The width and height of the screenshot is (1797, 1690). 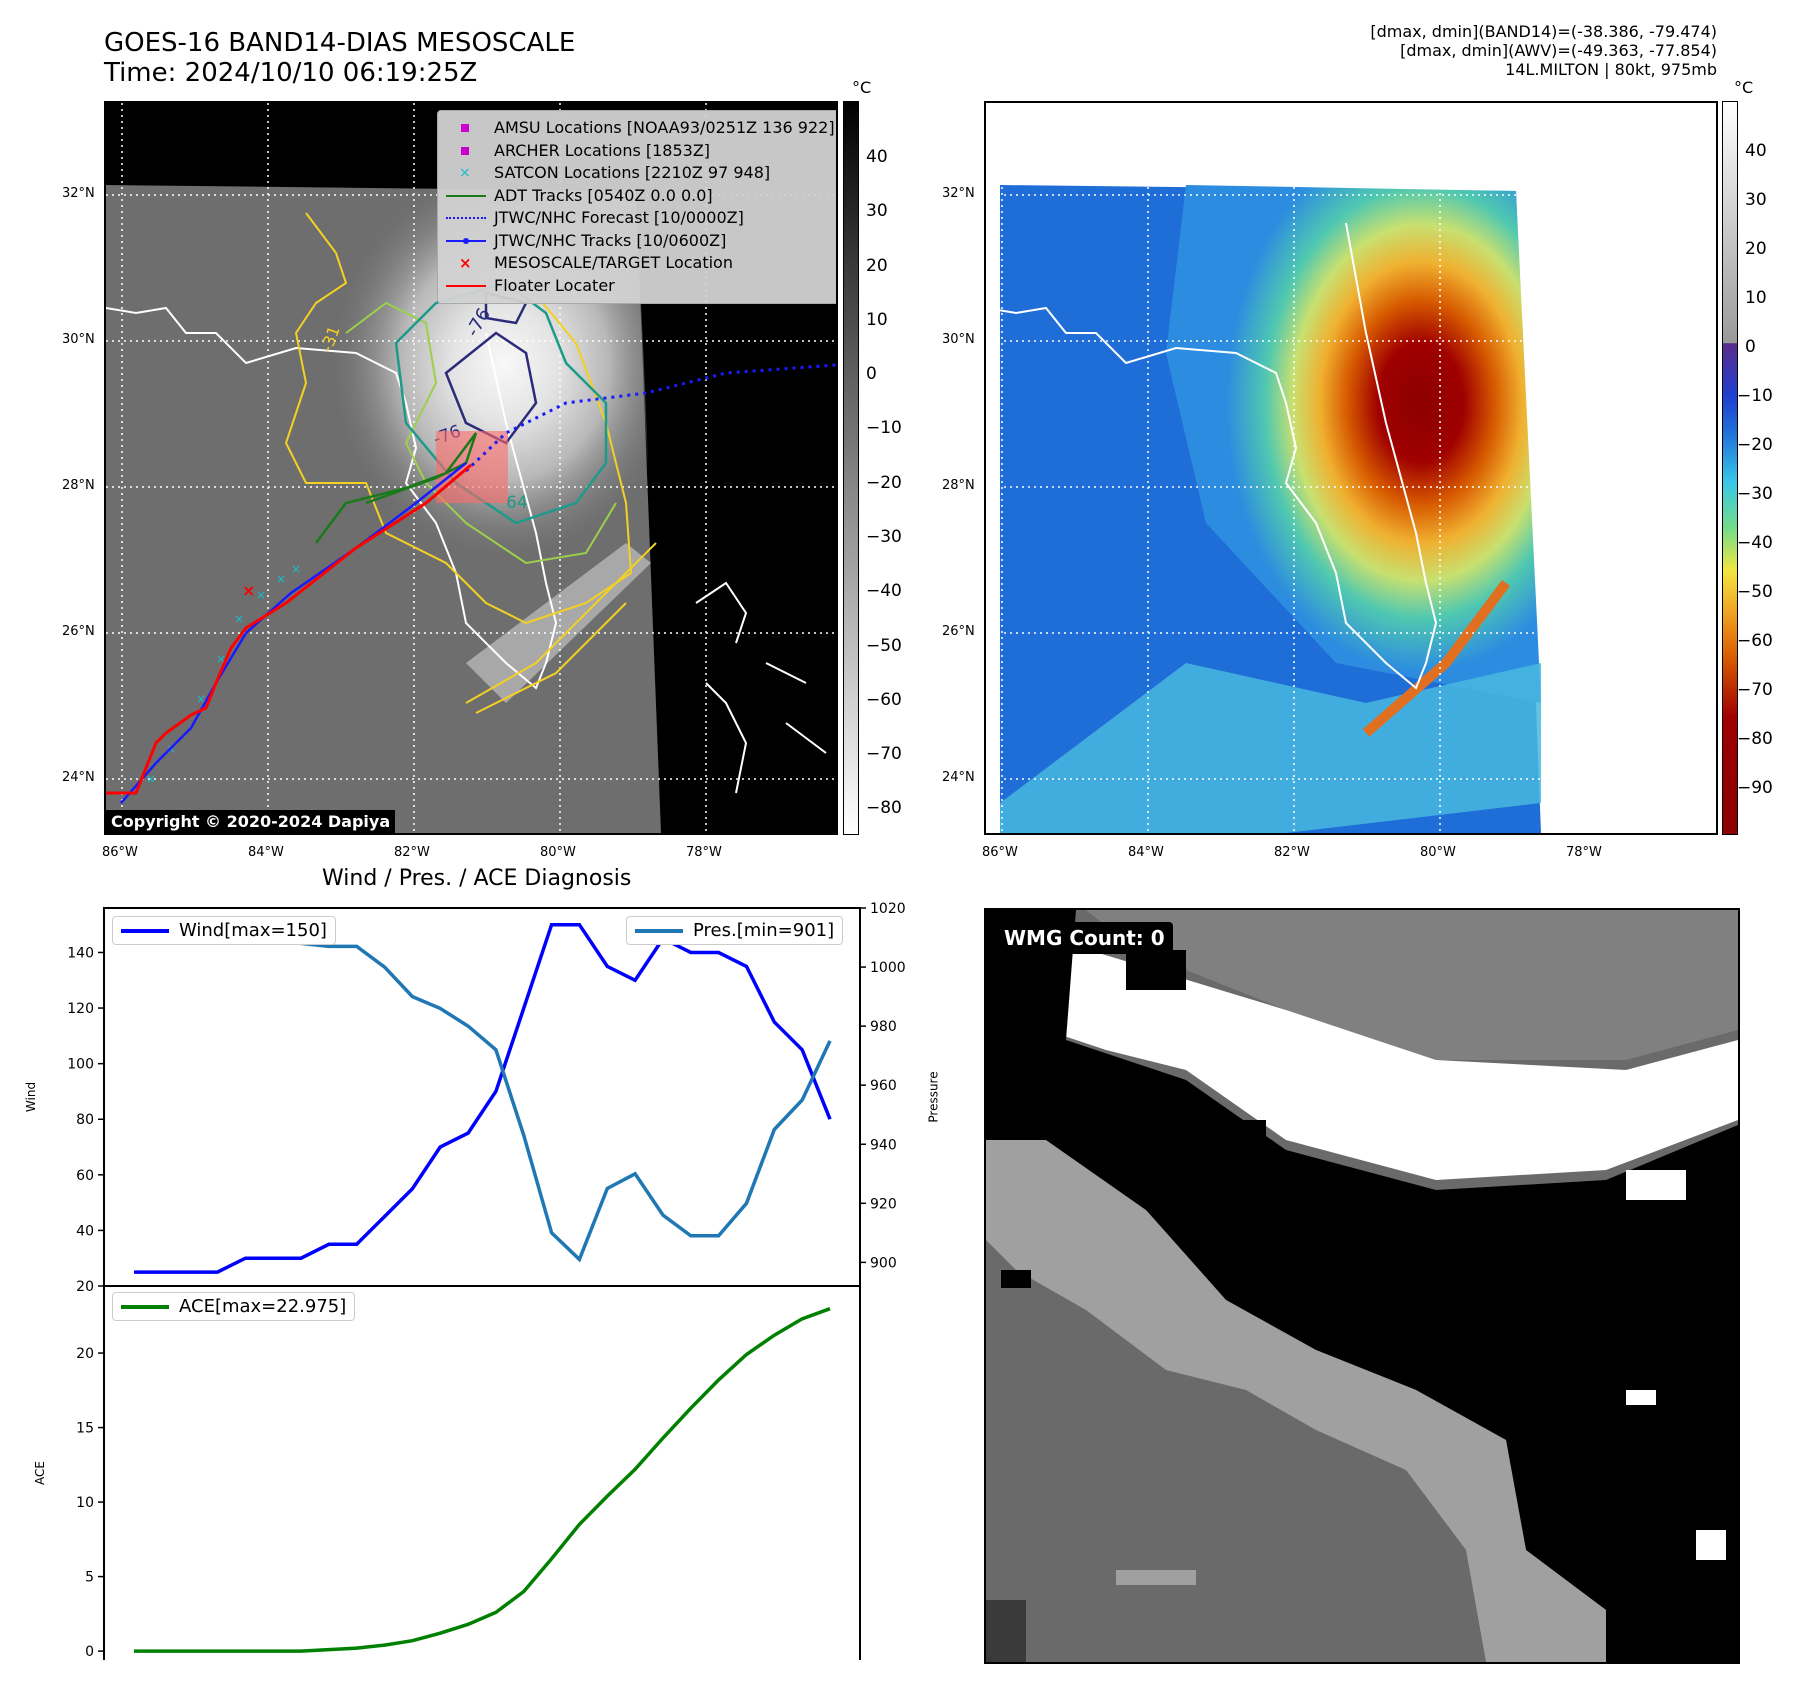 What do you see at coordinates (1212, 456) in the screenshot?
I see `wv-coastline` at bounding box center [1212, 456].